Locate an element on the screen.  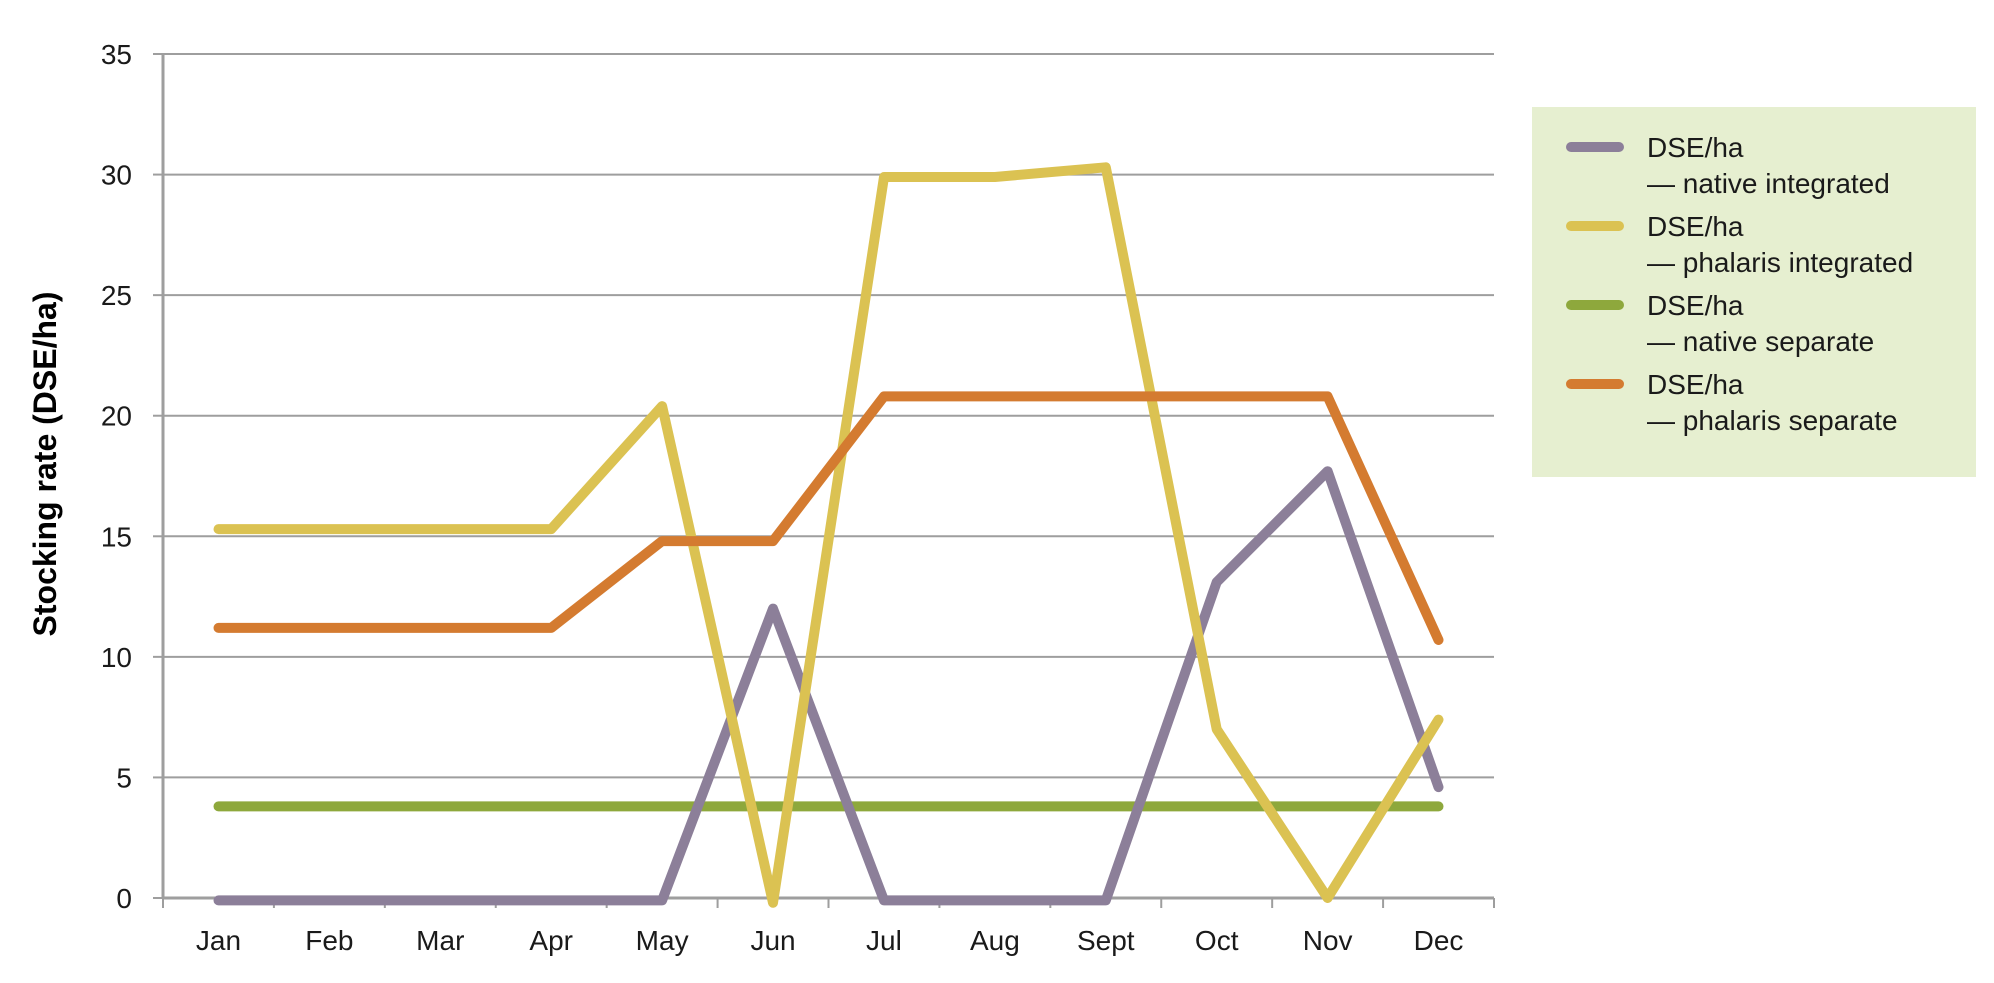
y-tick-label: 30 is located at coordinates (116, 175).